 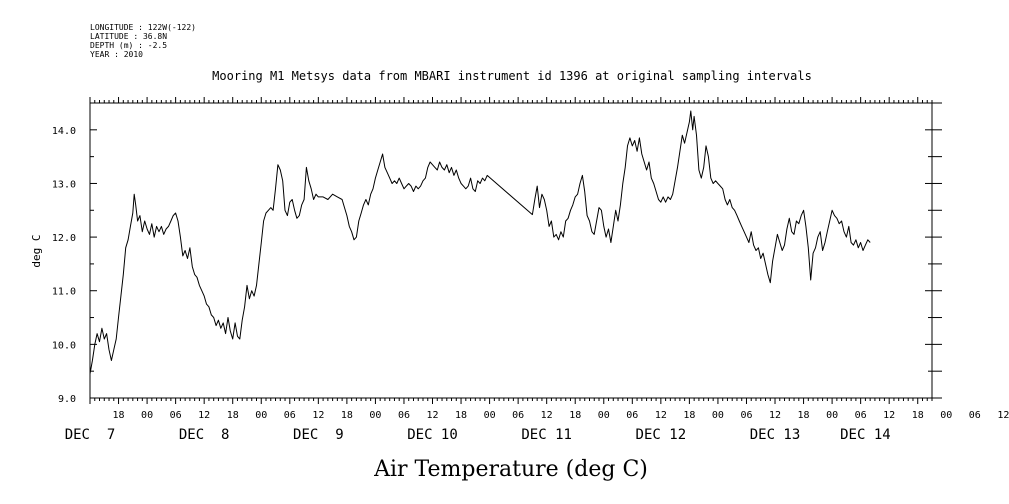 I want to click on x-day-label: DEC 12, so click(x=661, y=435).